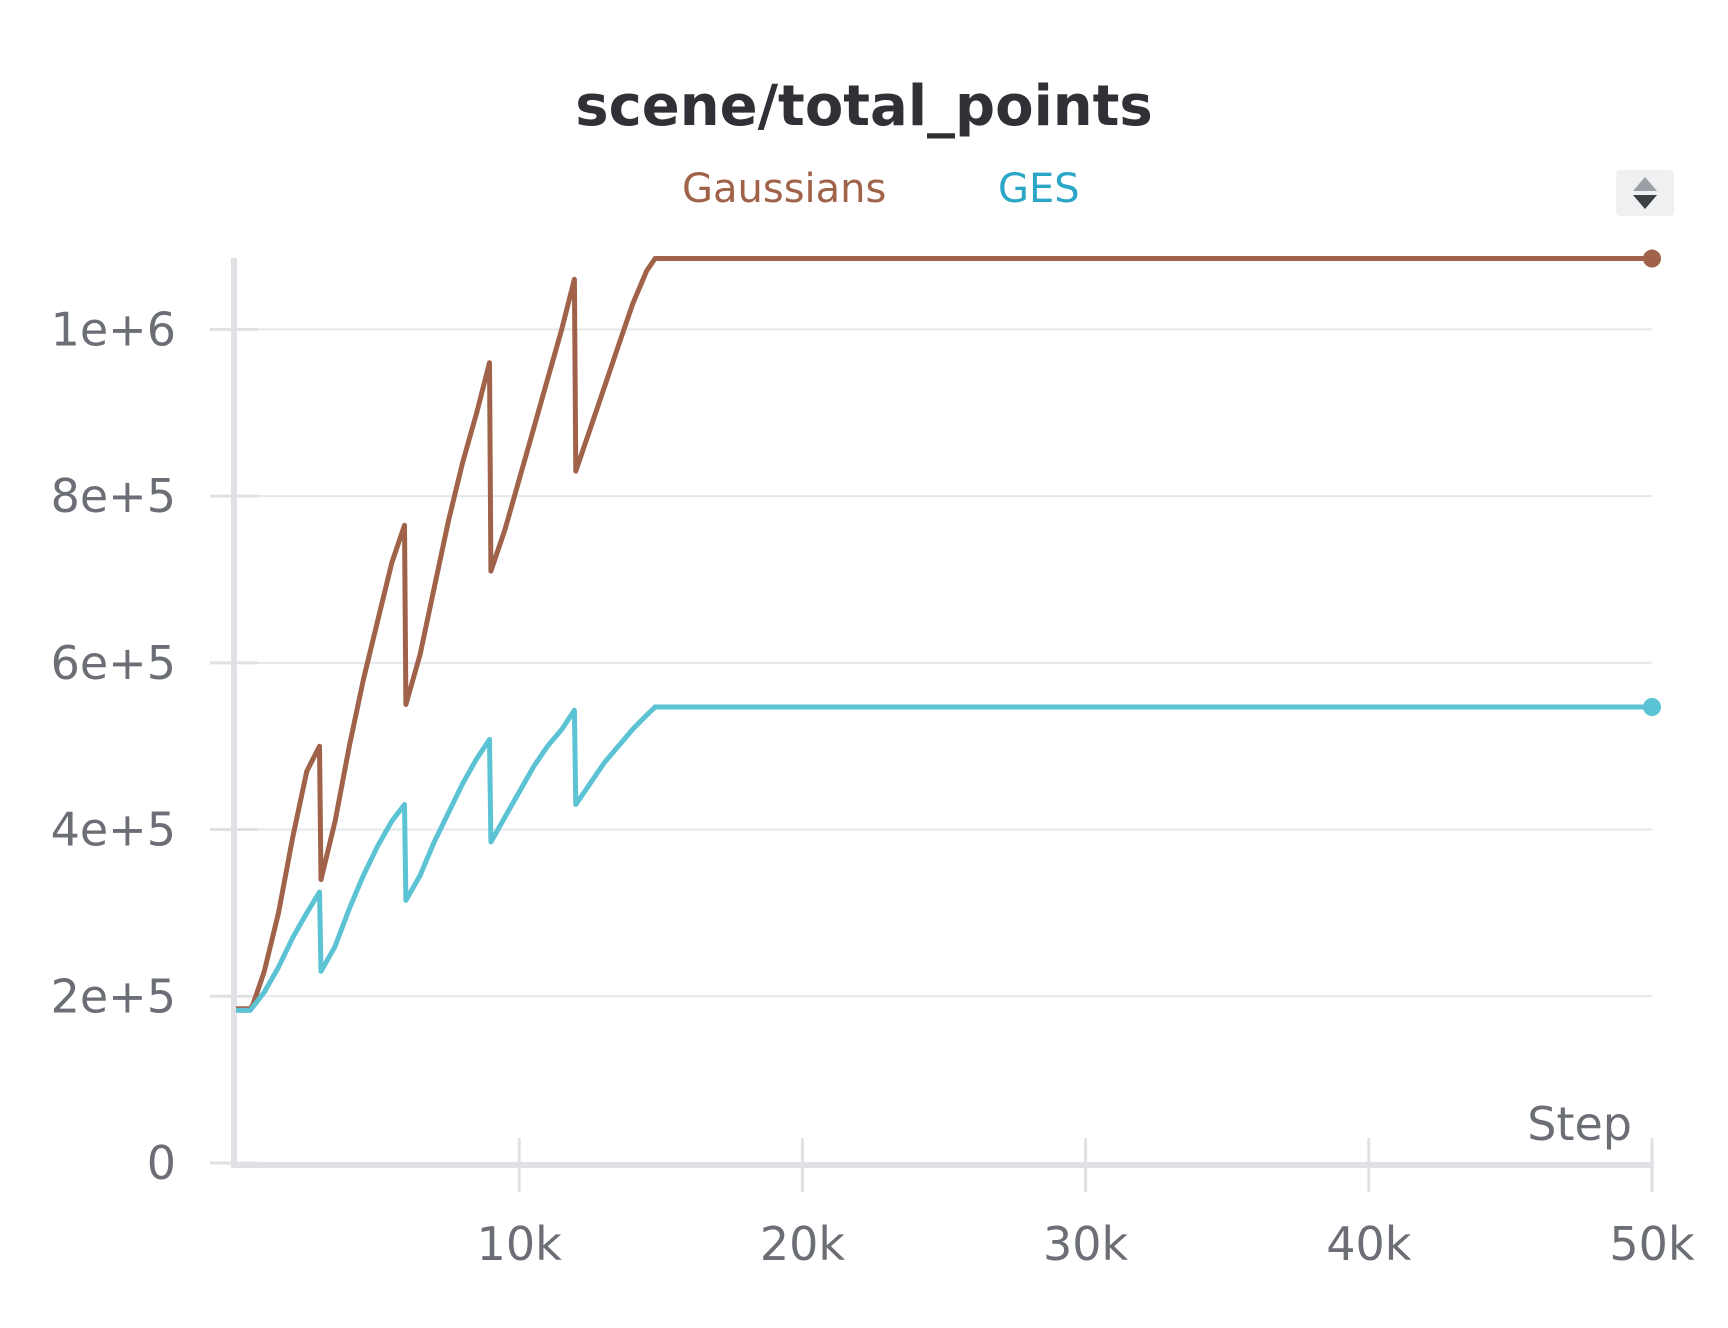 This screenshot has height=1328, width=1728. I want to click on legend-label-ges: GES, so click(1039, 189).